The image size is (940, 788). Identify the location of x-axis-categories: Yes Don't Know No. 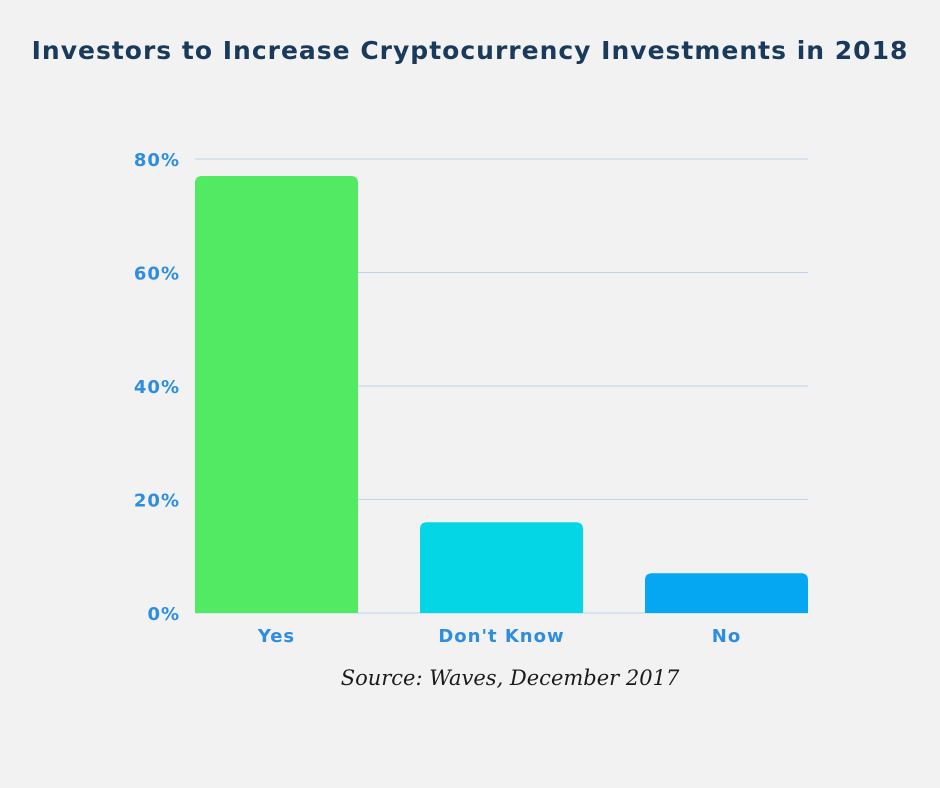
(499, 636).